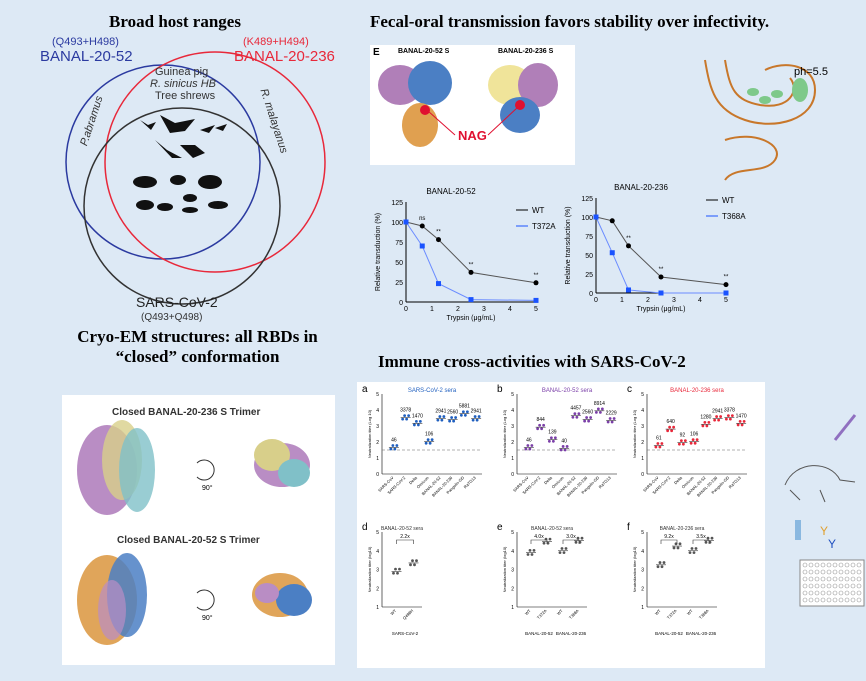 The image size is (866, 681). I want to click on svg-text: Y, so click(832, 544).